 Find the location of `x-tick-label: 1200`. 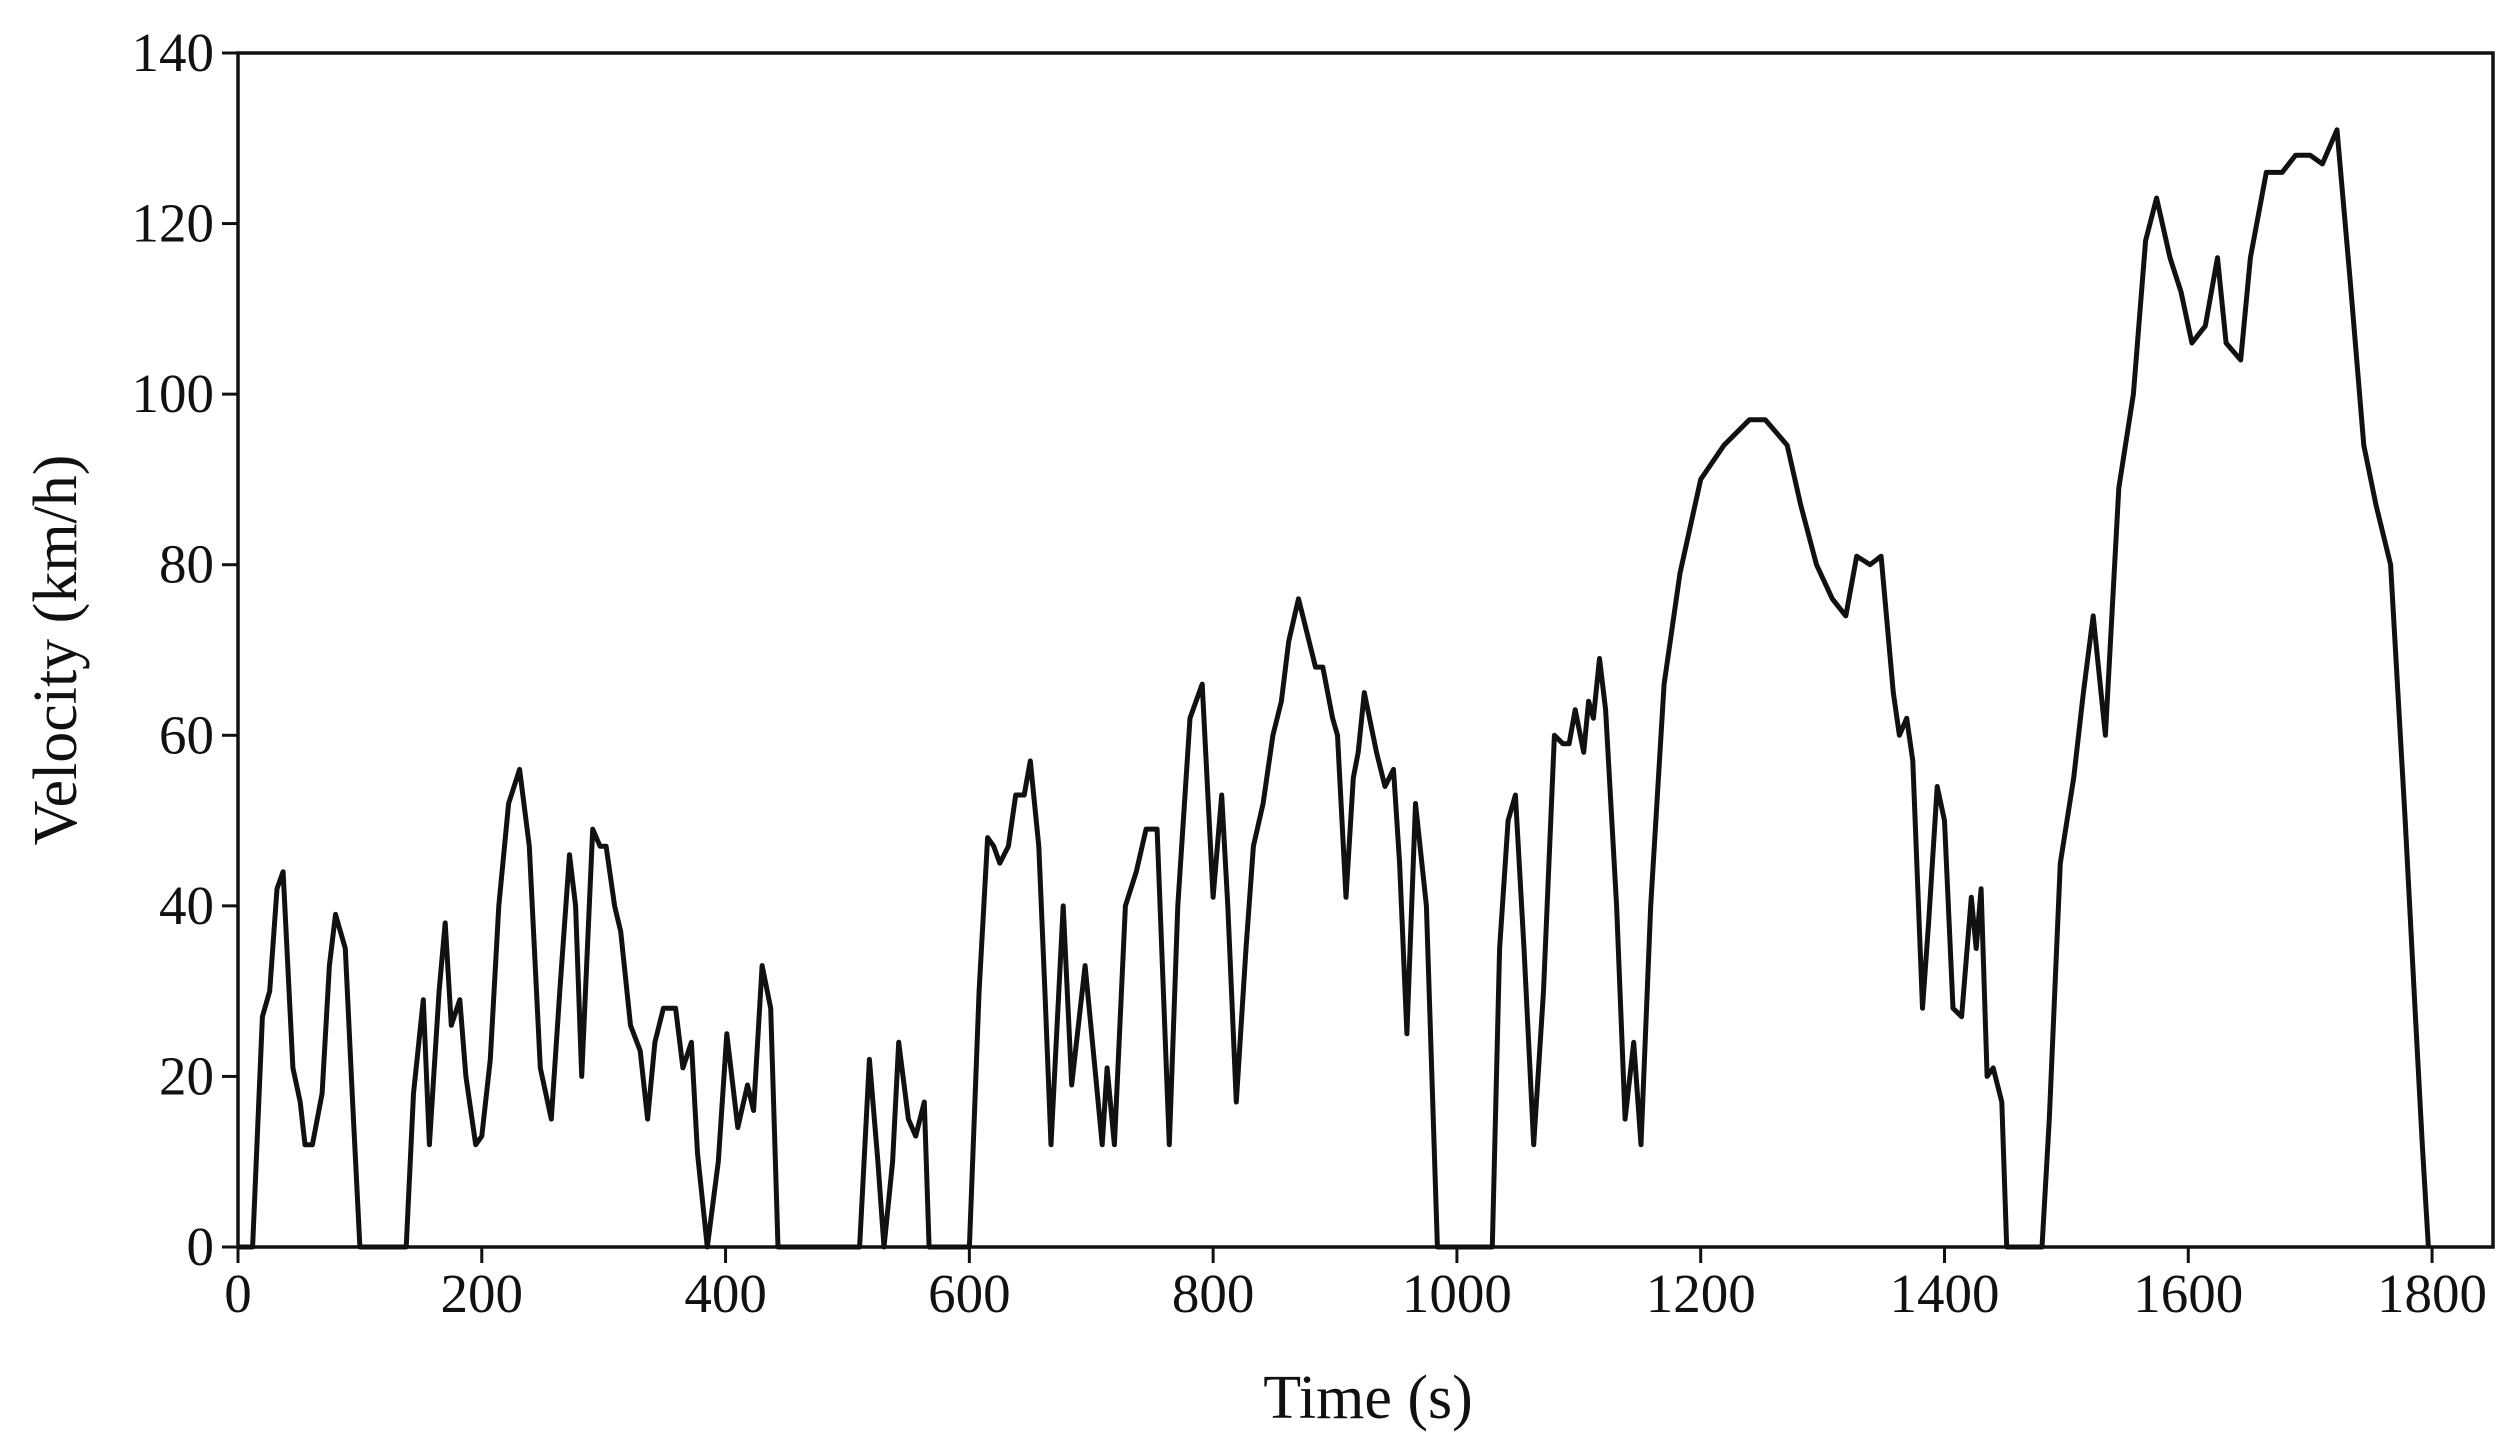

x-tick-label: 1200 is located at coordinates (1701, 1293).